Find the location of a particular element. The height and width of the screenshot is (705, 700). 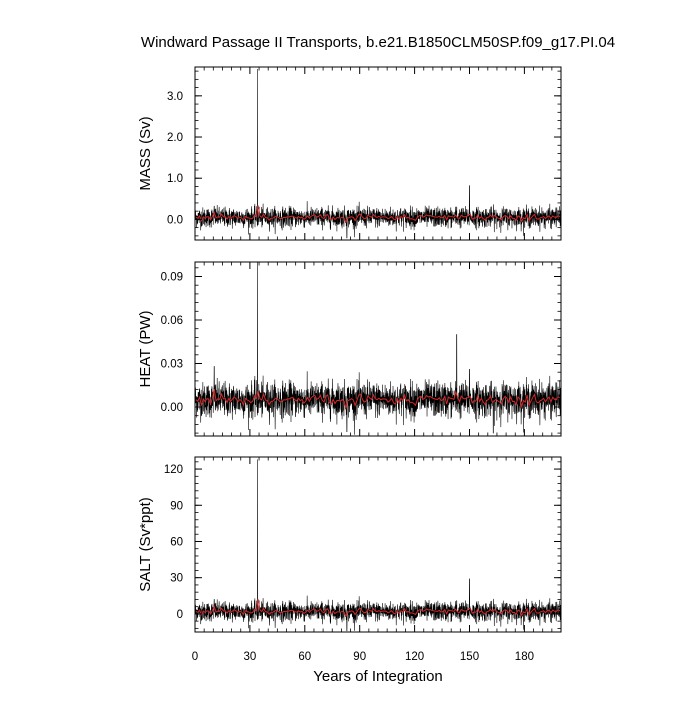

y-tick-label: 120 is located at coordinates (173, 470).